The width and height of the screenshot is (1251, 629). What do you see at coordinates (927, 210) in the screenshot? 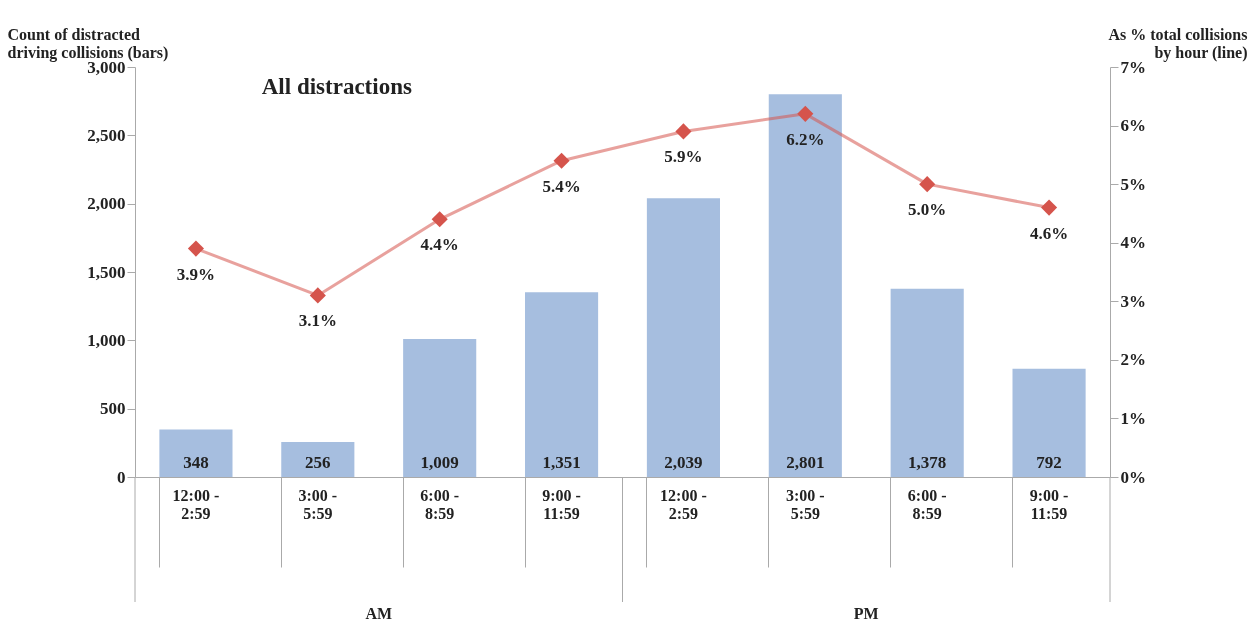
I see `data-label: 5.0%` at bounding box center [927, 210].